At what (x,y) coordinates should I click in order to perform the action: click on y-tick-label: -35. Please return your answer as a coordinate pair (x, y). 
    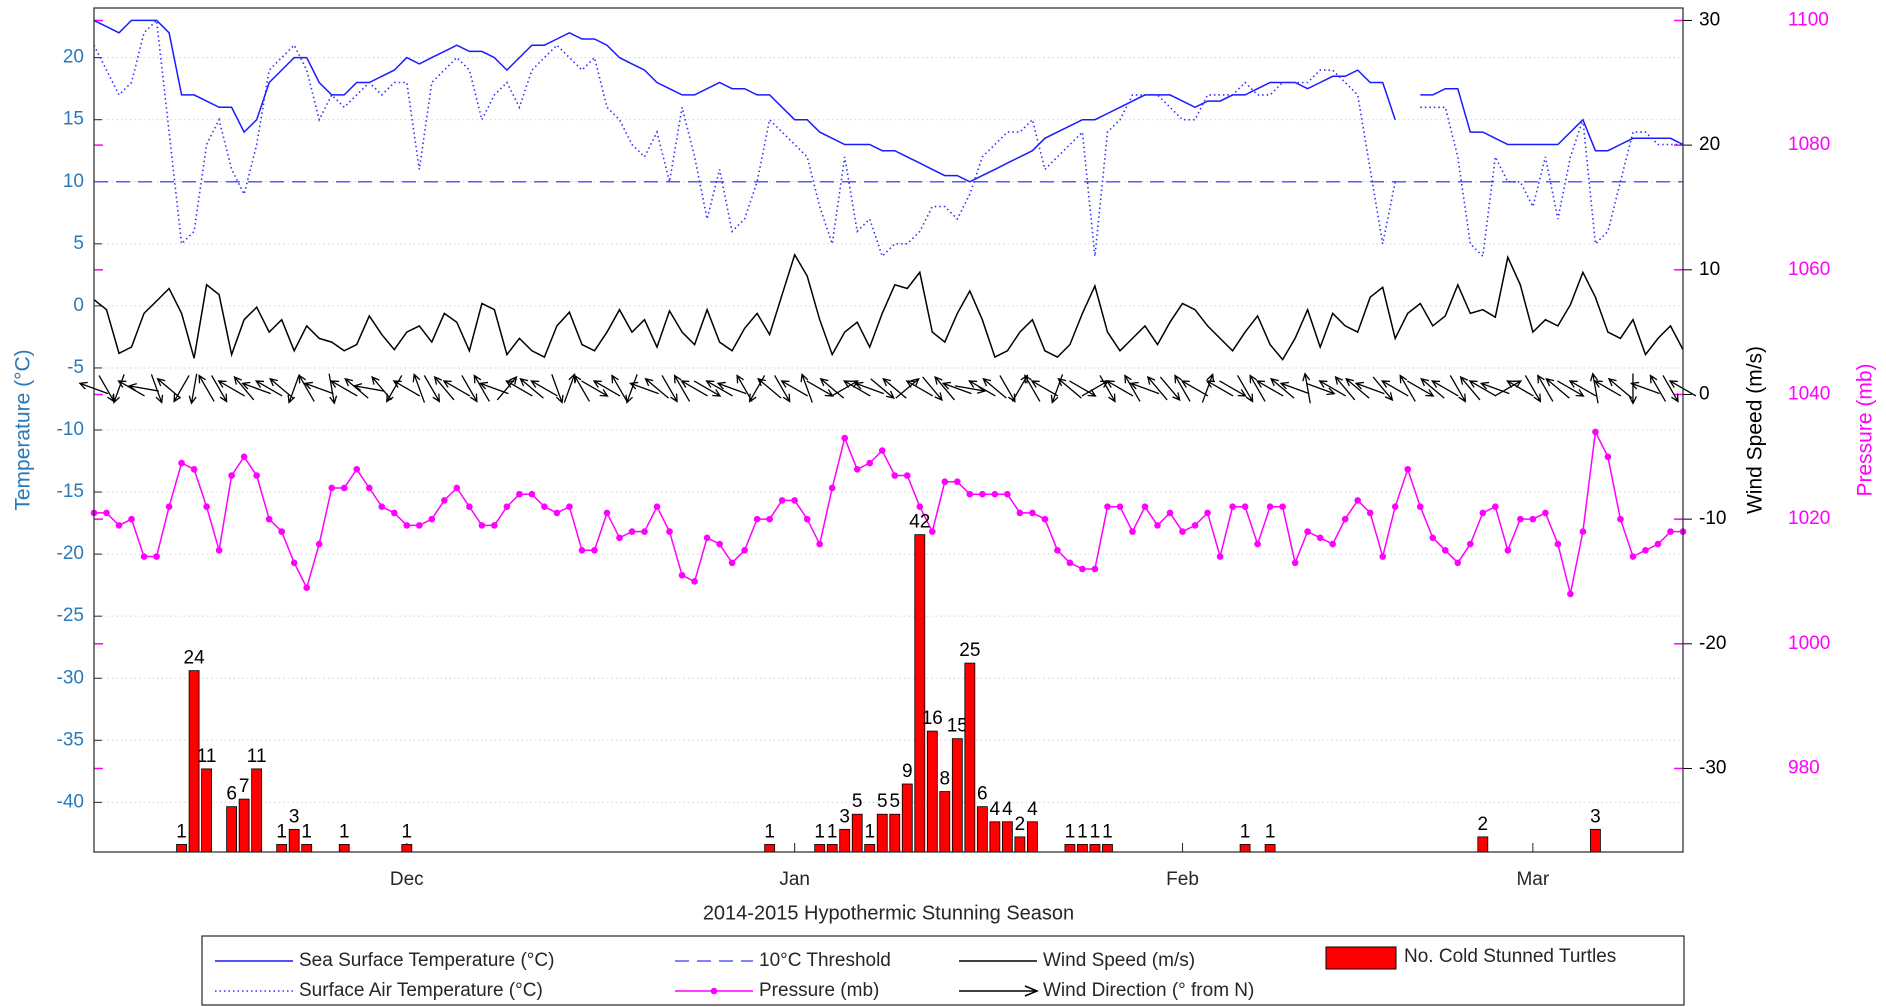
    Looking at the image, I should click on (70, 739).